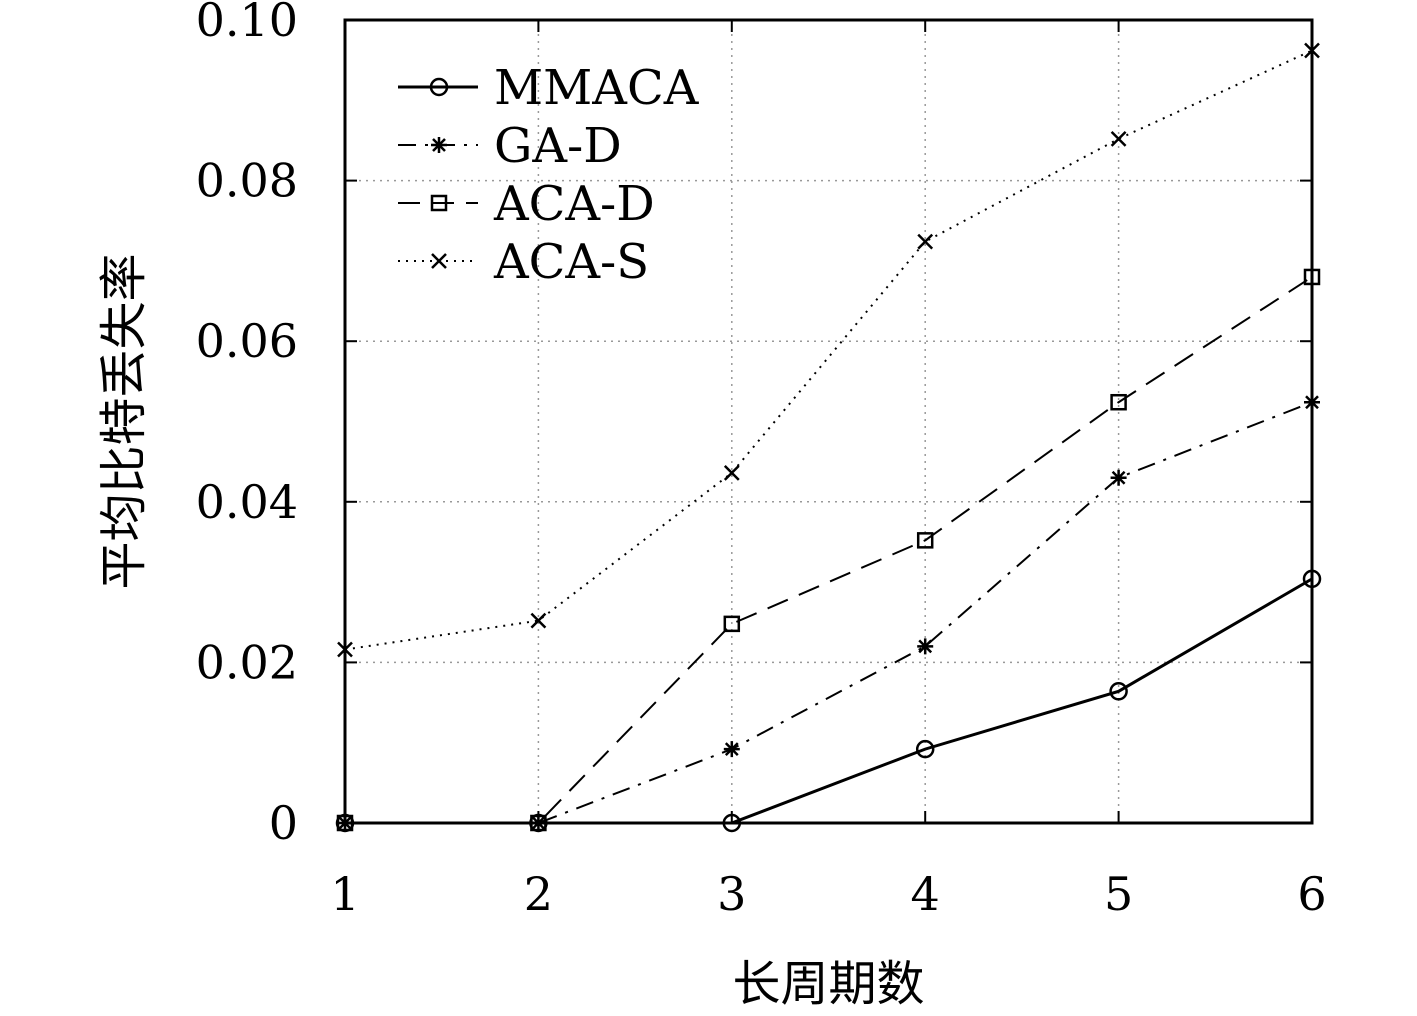 The height and width of the screenshot is (1016, 1417). Describe the element at coordinates (247, 23) in the screenshot. I see `y-tick-label: 0.10` at that location.